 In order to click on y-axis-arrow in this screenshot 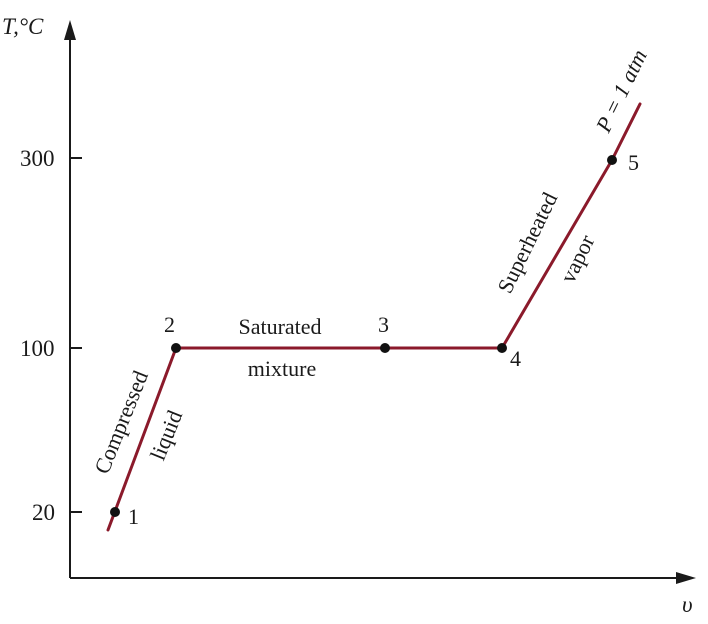, I will do `click(70, 30)`.